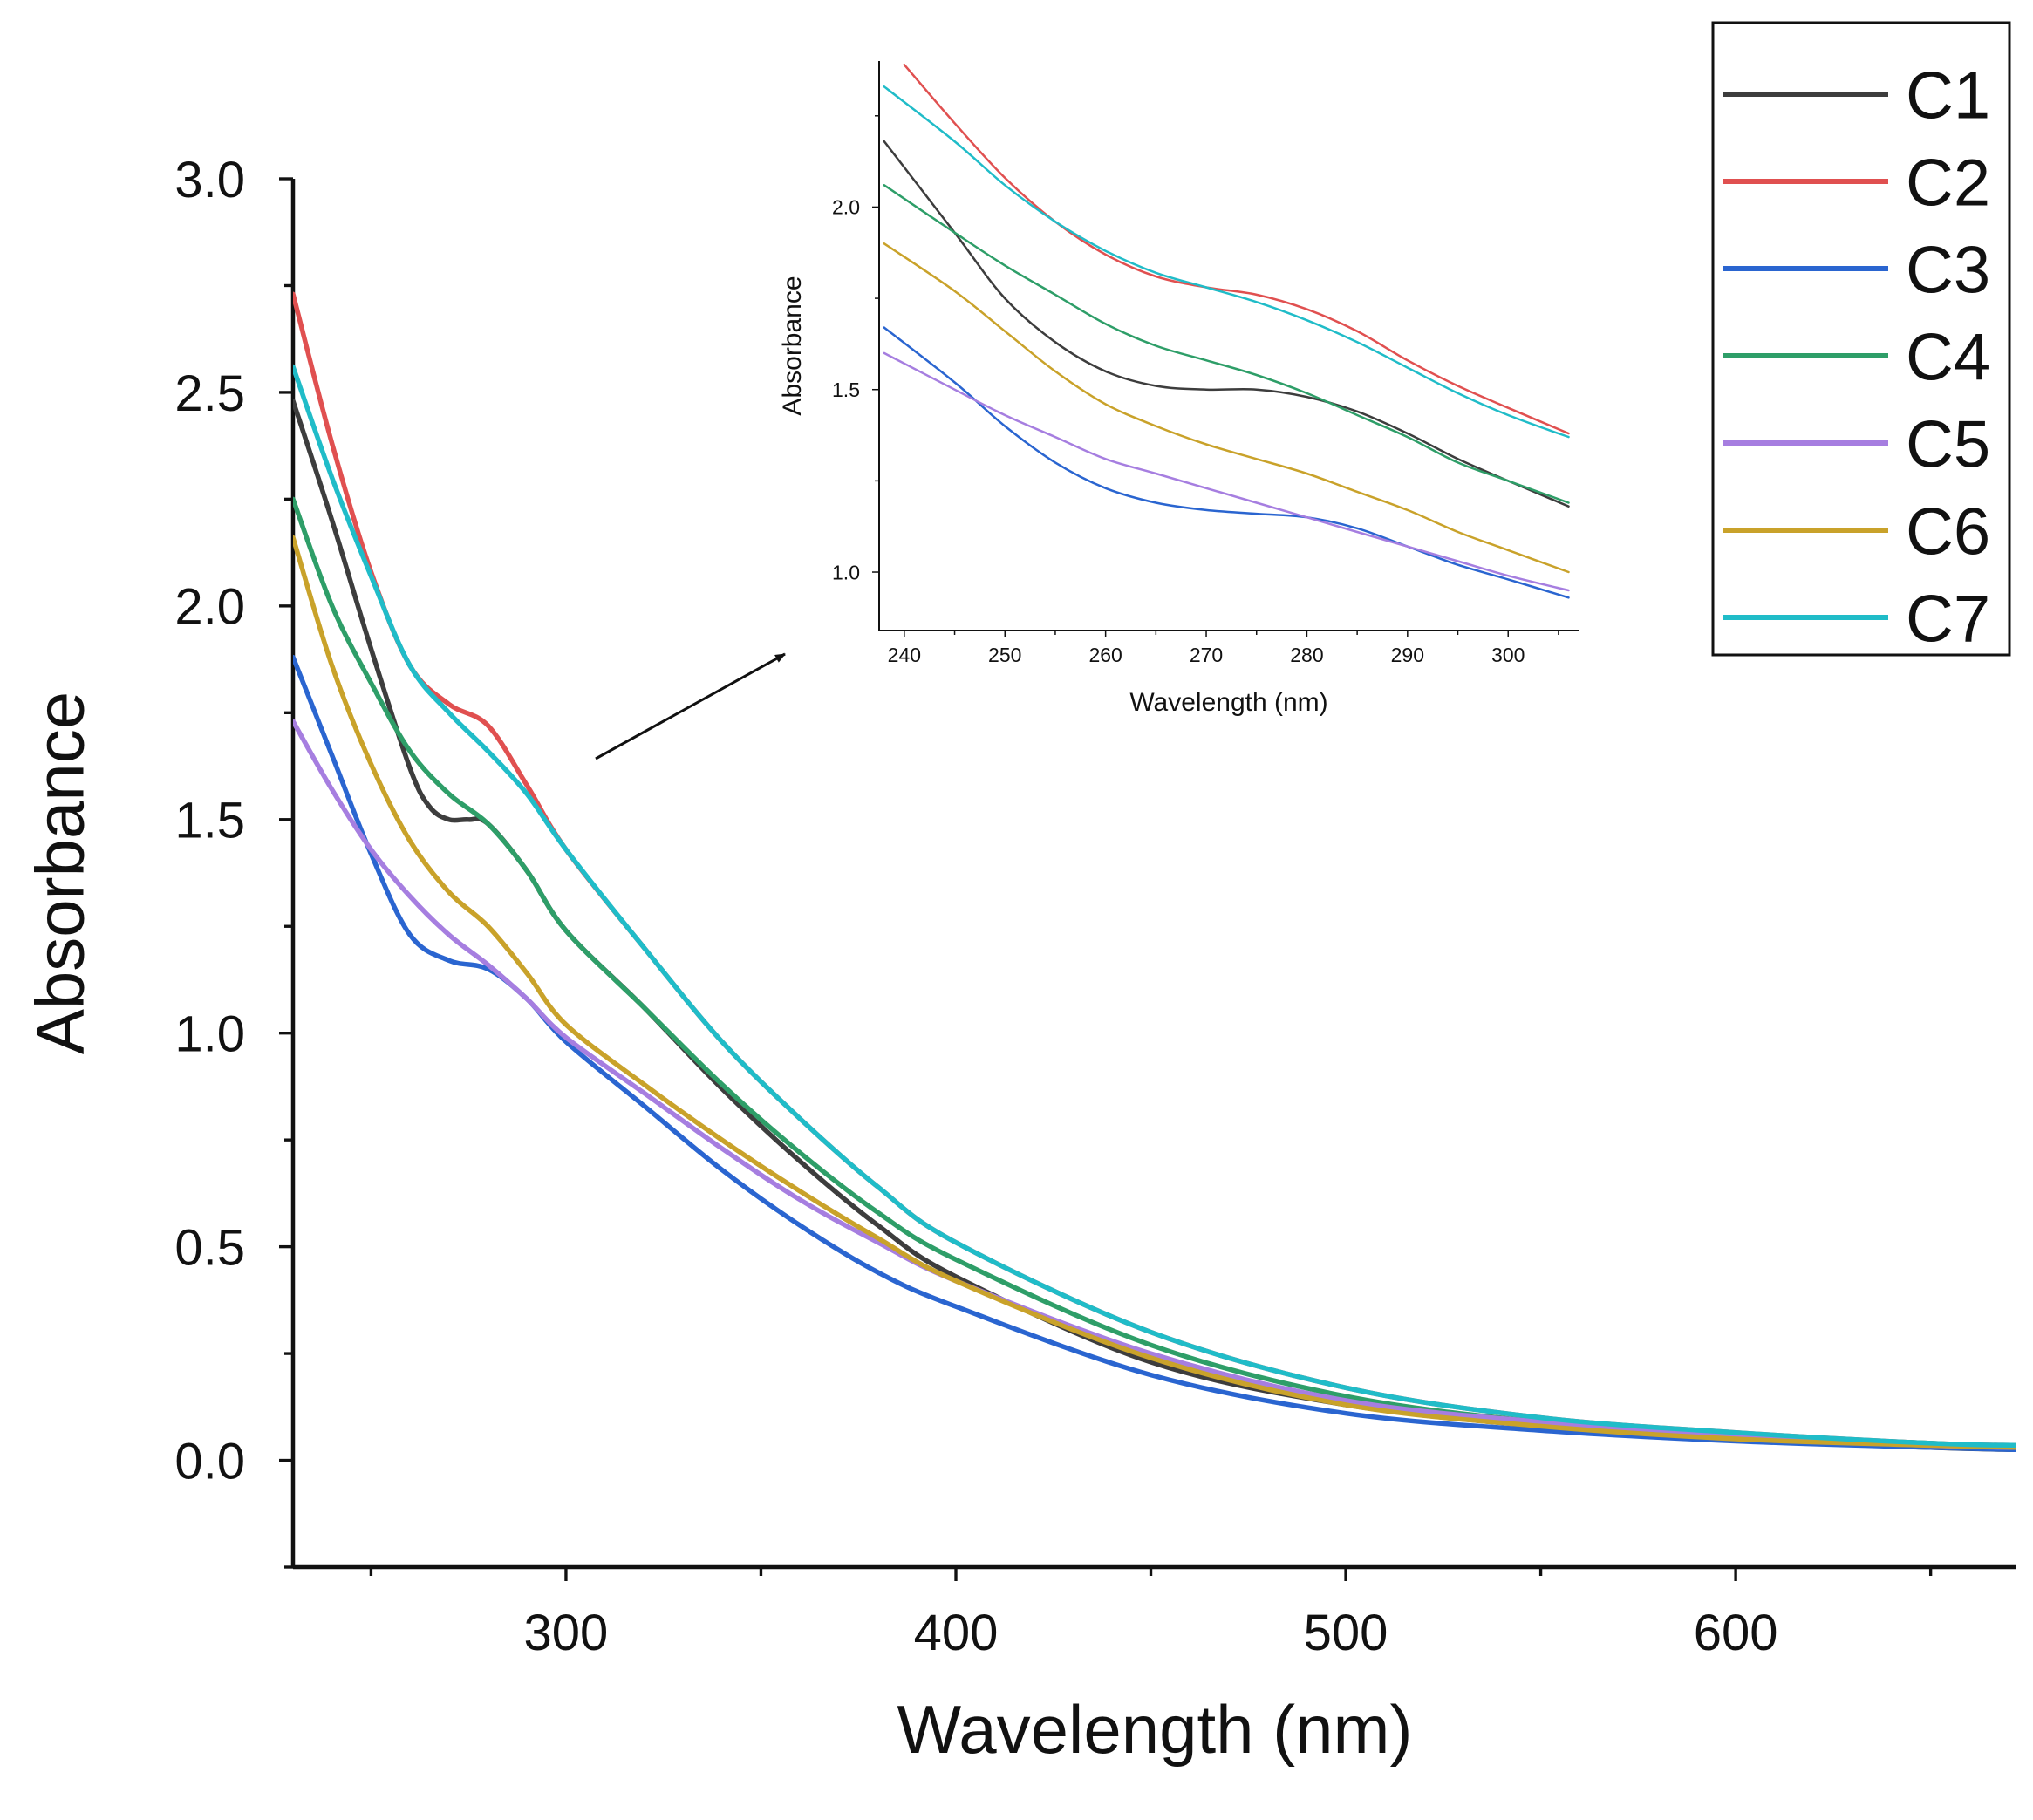  What do you see at coordinates (792, 345) in the screenshot?
I see `inset-y-axis-label: Absorbance` at bounding box center [792, 345].